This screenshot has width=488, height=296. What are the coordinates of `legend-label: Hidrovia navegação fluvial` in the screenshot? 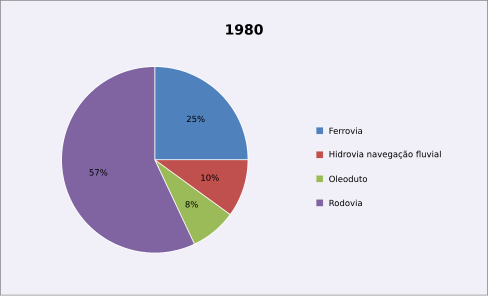 It's located at (385, 155).